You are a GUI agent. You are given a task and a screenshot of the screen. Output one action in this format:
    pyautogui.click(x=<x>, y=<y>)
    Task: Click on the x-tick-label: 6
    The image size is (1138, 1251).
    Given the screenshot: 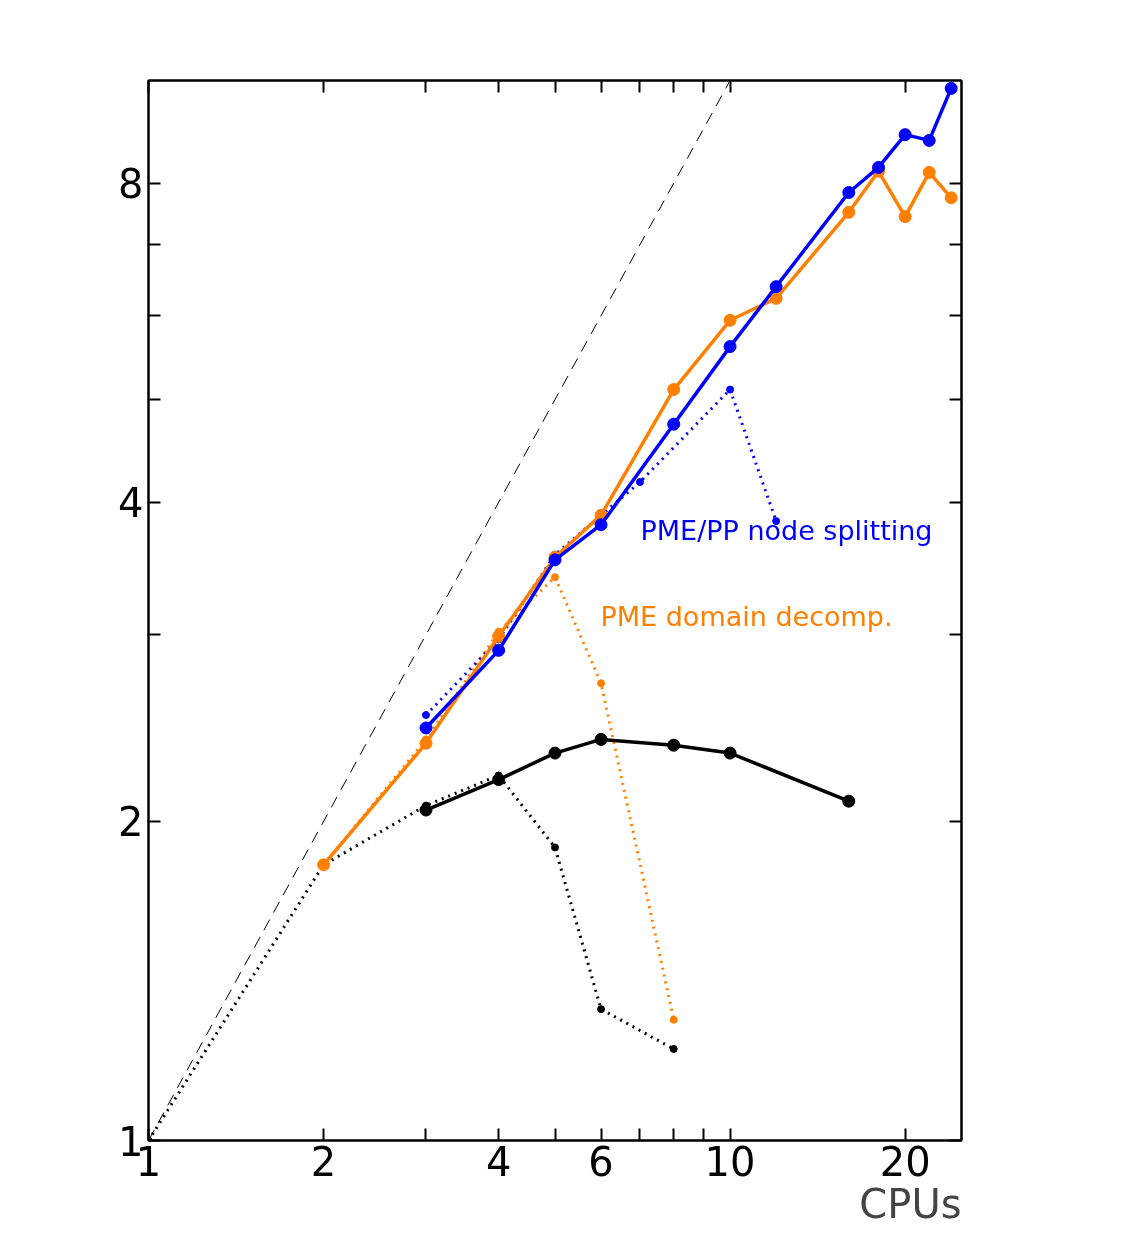 What is the action you would take?
    pyautogui.click(x=601, y=1161)
    